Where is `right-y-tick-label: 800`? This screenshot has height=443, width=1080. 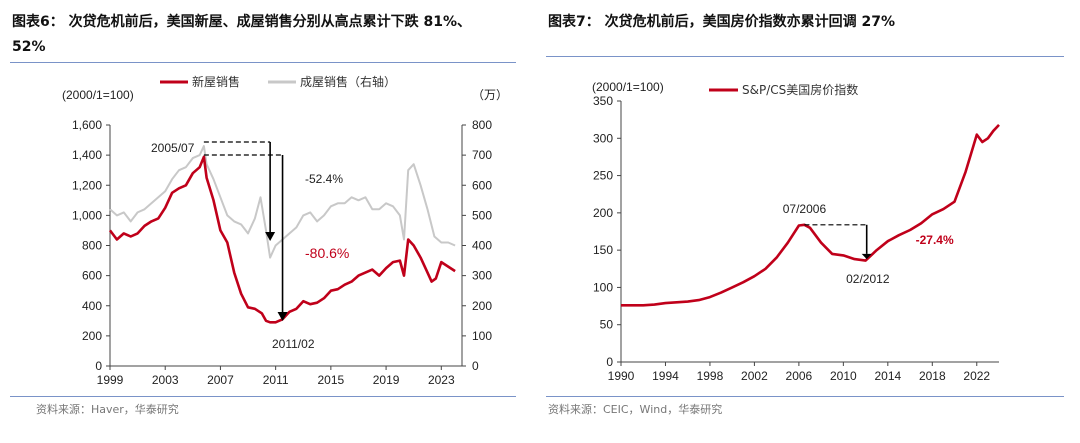 right-y-tick-label: 800 is located at coordinates (482, 125).